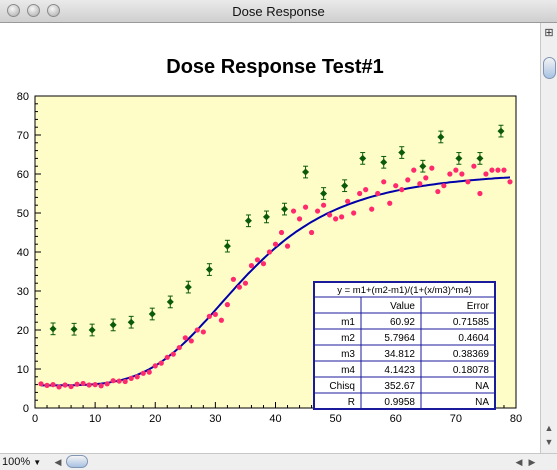  What do you see at coordinates (532, 462) in the screenshot?
I see `scroll-right-arrow-icon: ▶` at bounding box center [532, 462].